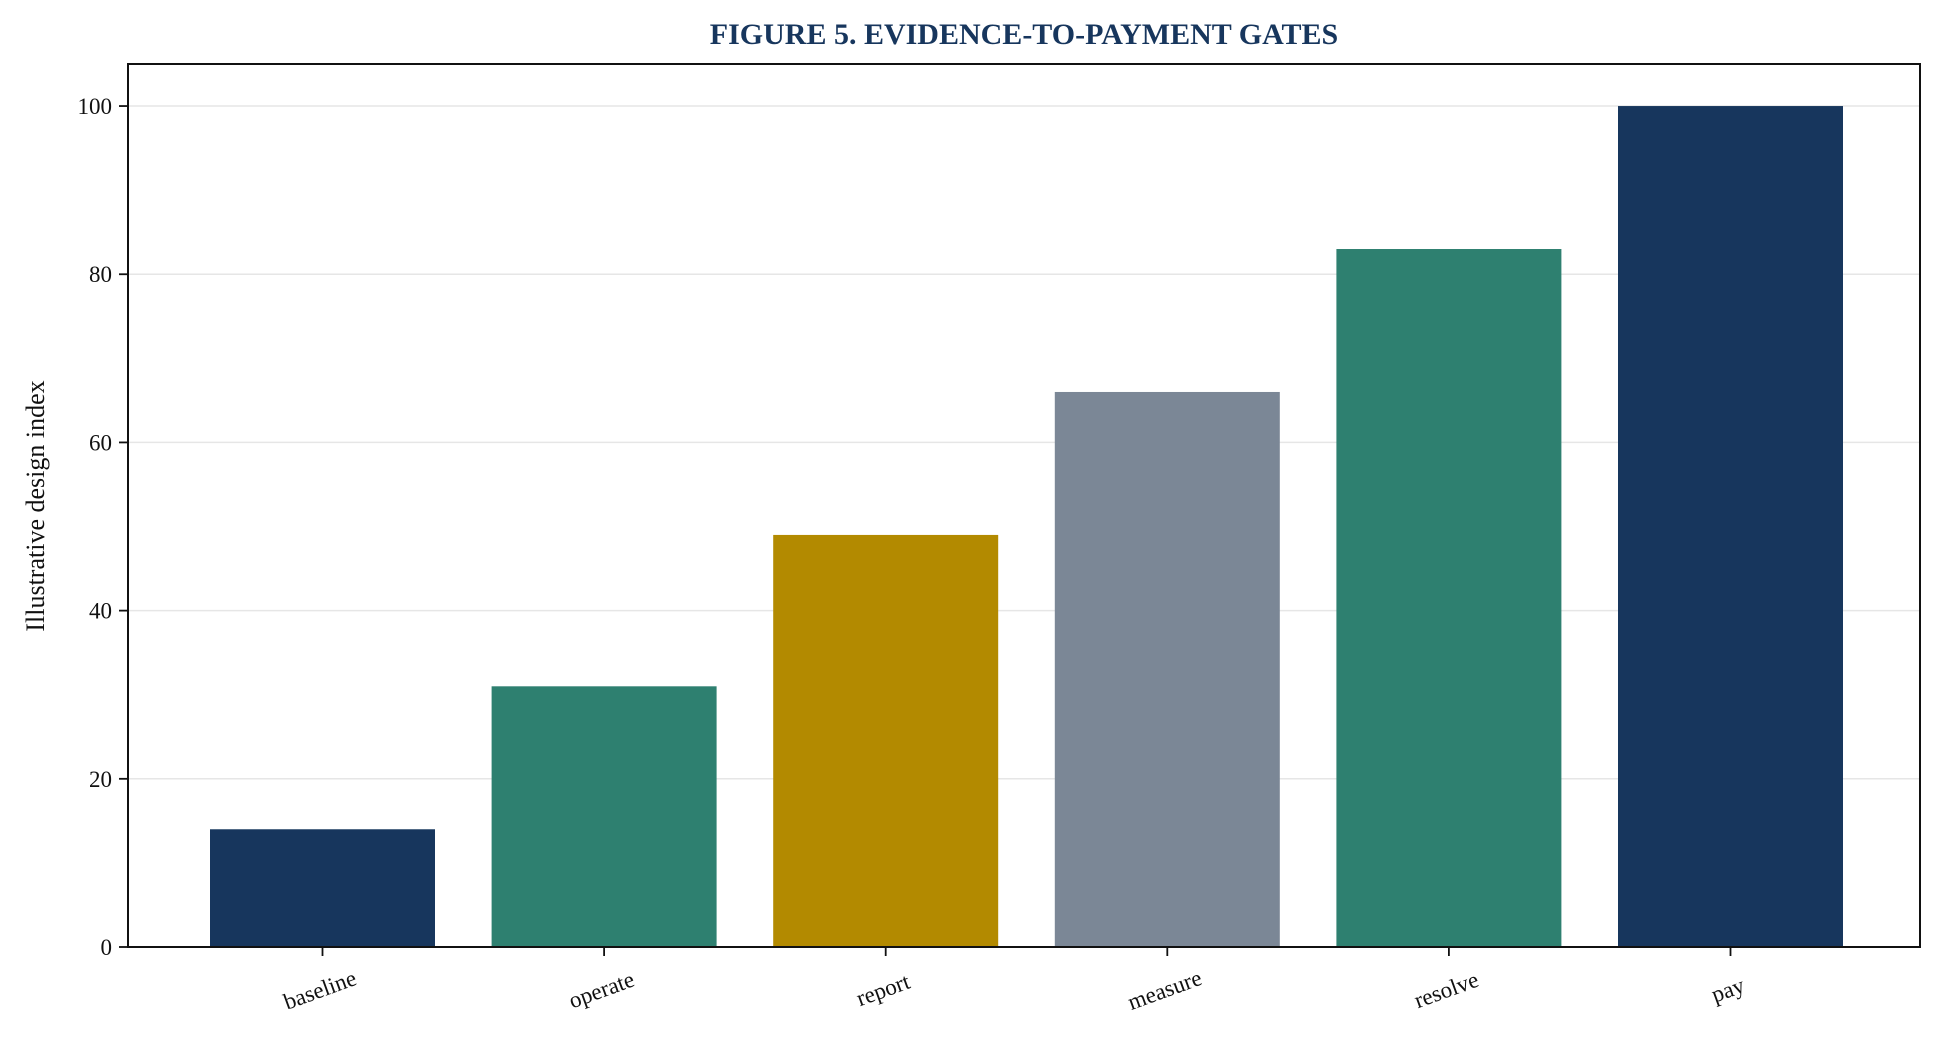 This screenshot has height=1045, width=1938. Describe the element at coordinates (319, 989) in the screenshot. I see `x-tick-label: baseline` at that location.